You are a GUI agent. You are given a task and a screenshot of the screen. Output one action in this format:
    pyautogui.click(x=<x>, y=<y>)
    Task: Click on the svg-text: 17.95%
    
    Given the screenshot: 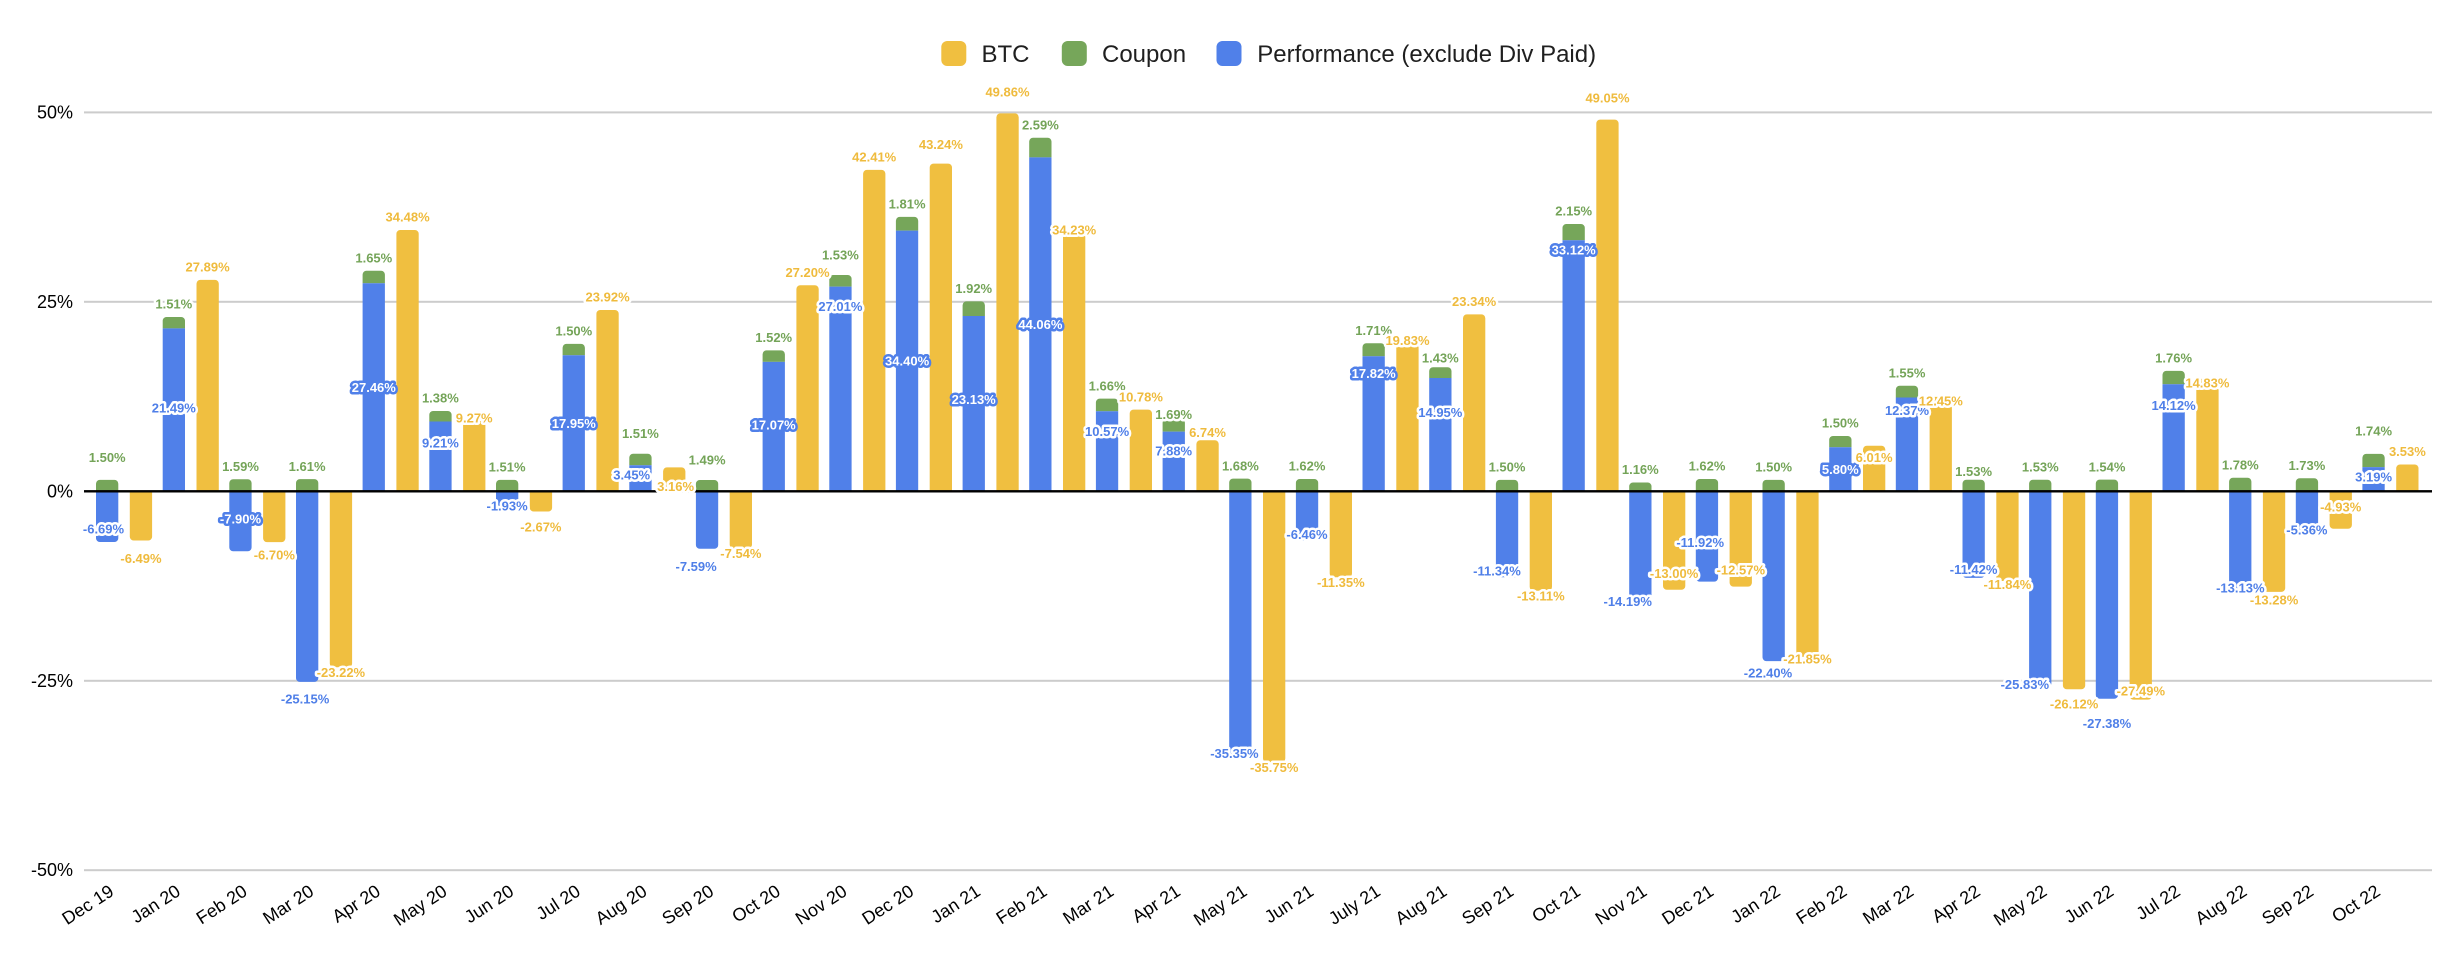 What is the action you would take?
    pyautogui.click(x=574, y=423)
    